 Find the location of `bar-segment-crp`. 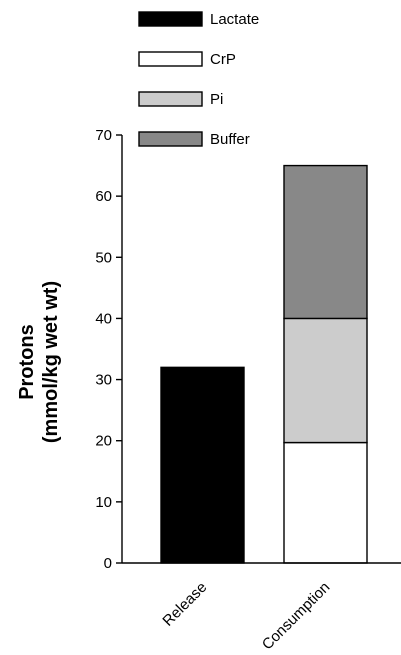

bar-segment-crp is located at coordinates (325, 502).